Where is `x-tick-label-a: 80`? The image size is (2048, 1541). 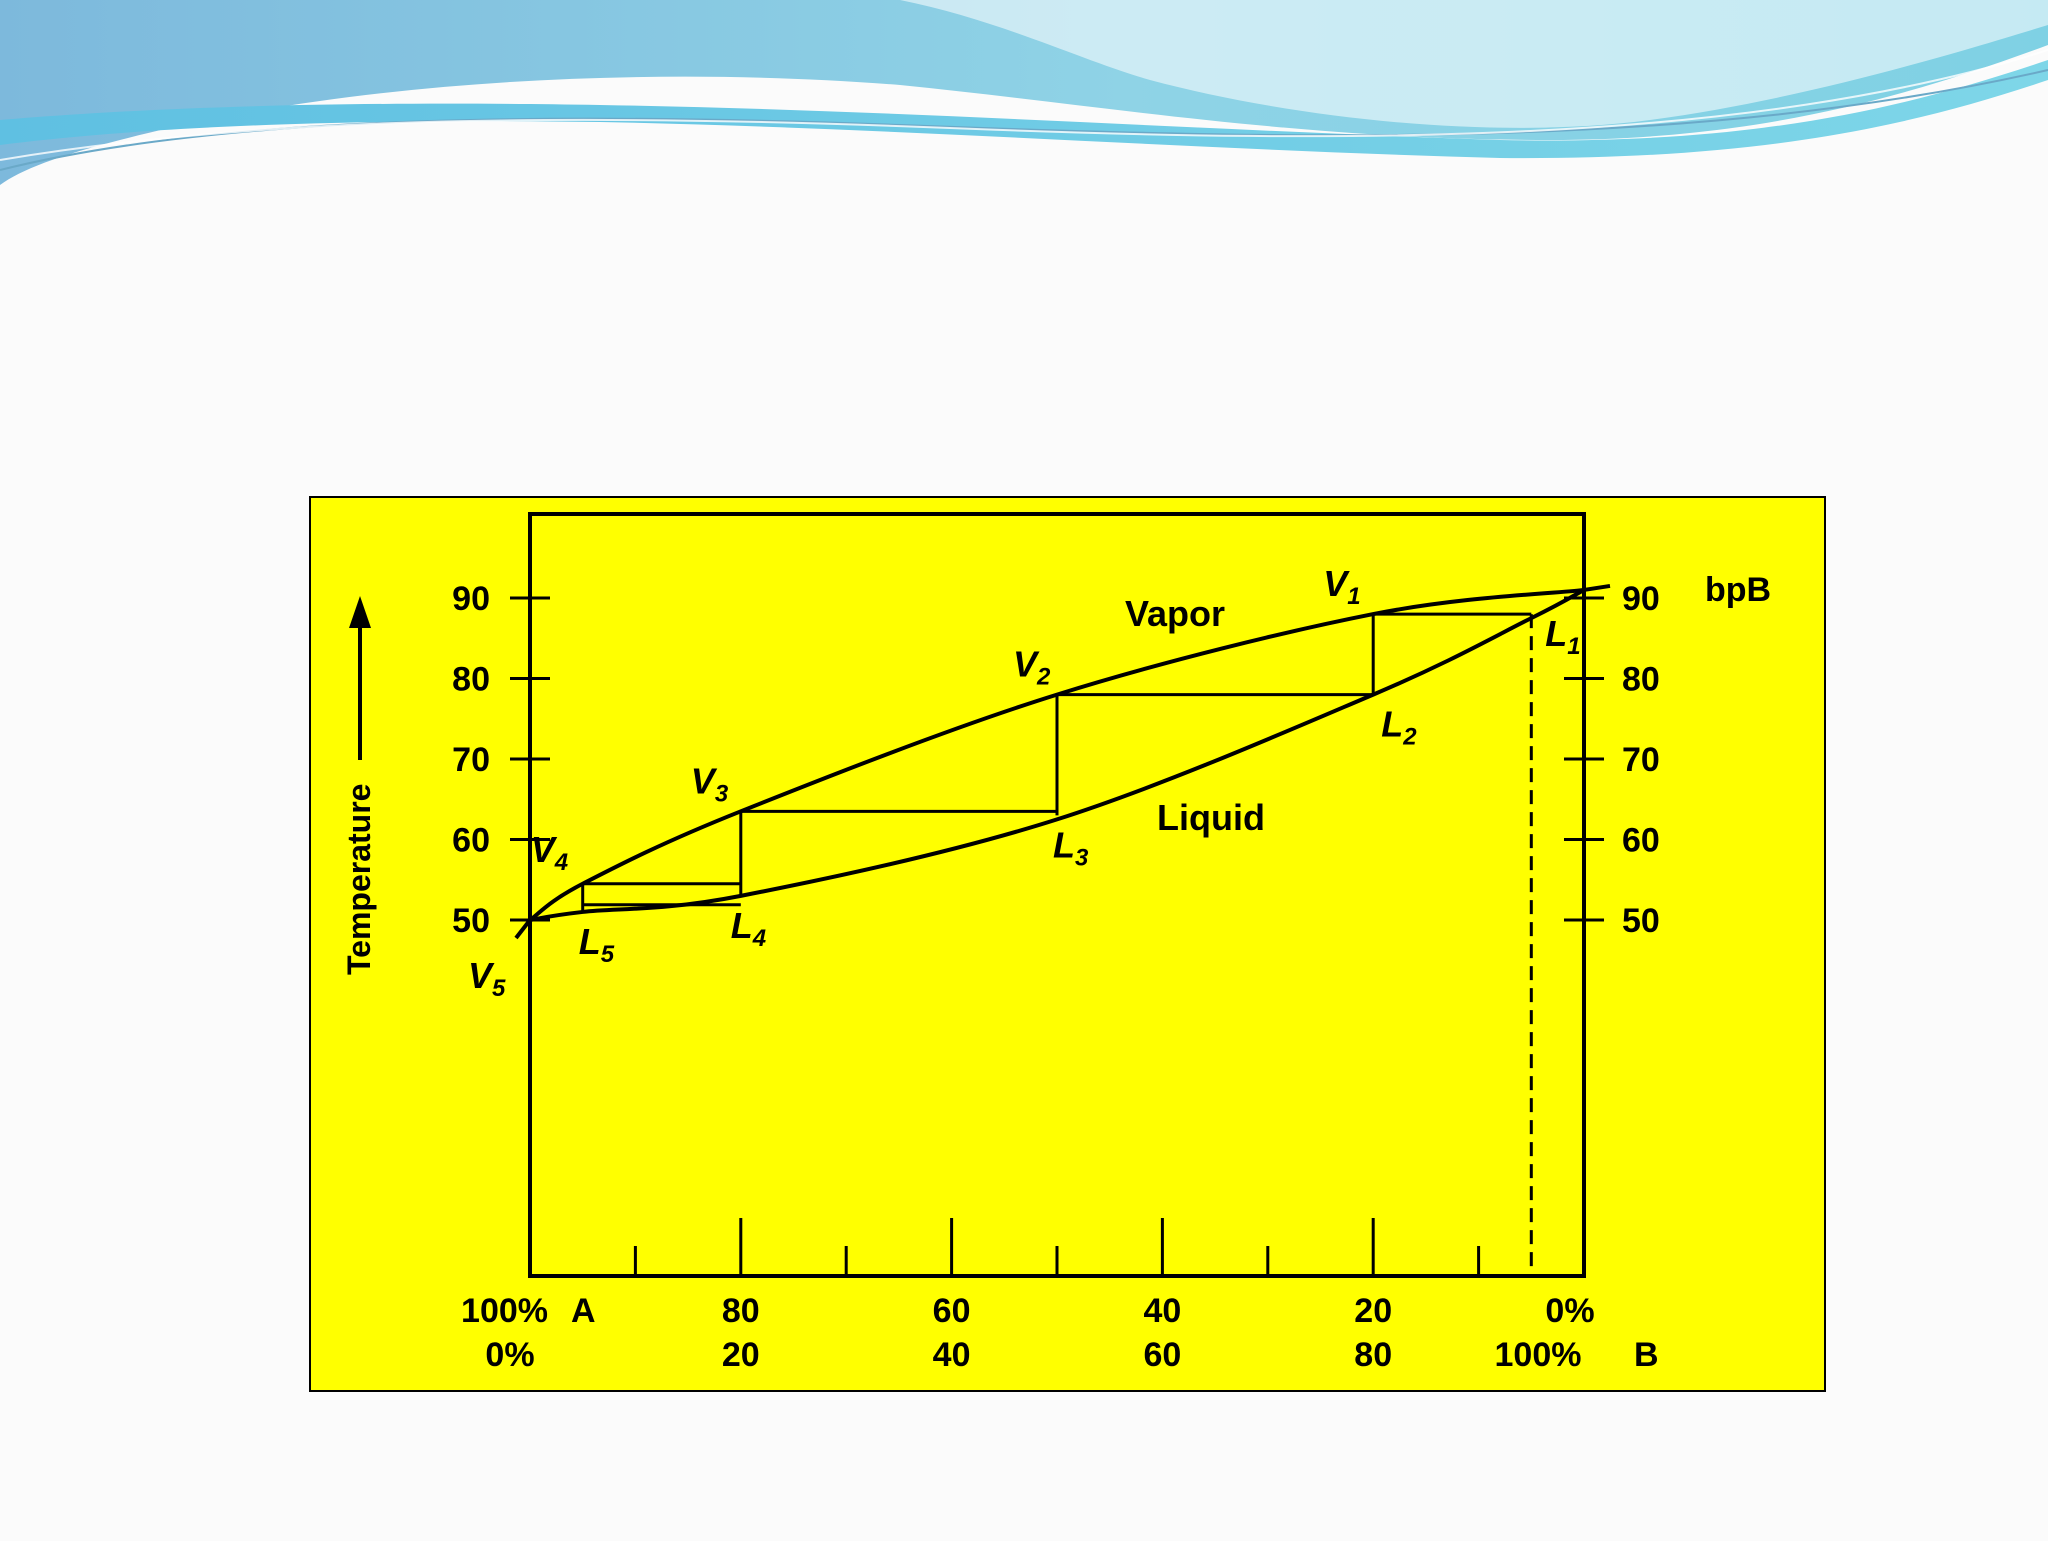 x-tick-label-a: 80 is located at coordinates (741, 1311).